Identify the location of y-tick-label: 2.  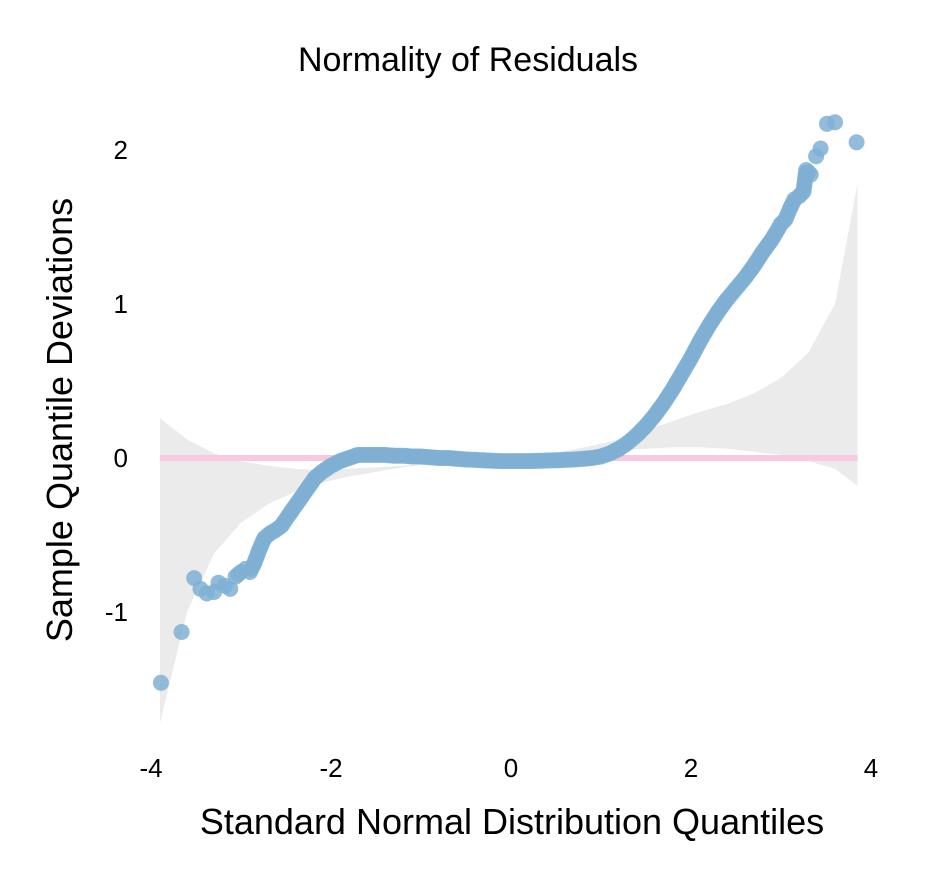
(121, 150).